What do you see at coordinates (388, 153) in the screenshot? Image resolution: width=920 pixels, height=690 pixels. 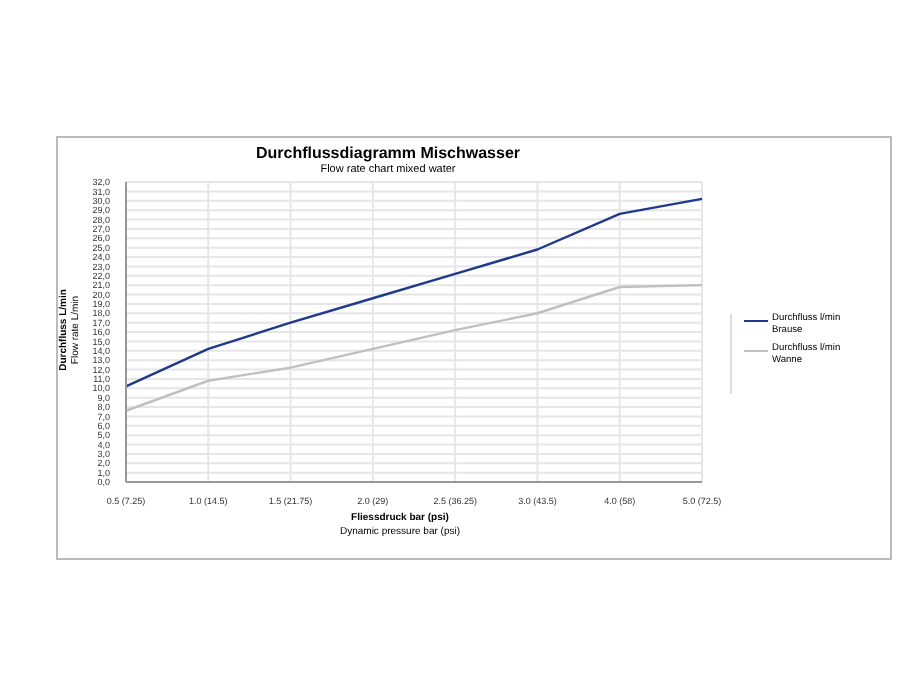 I see `chart-title: Durchflussdiagramm Mischwasser` at bounding box center [388, 153].